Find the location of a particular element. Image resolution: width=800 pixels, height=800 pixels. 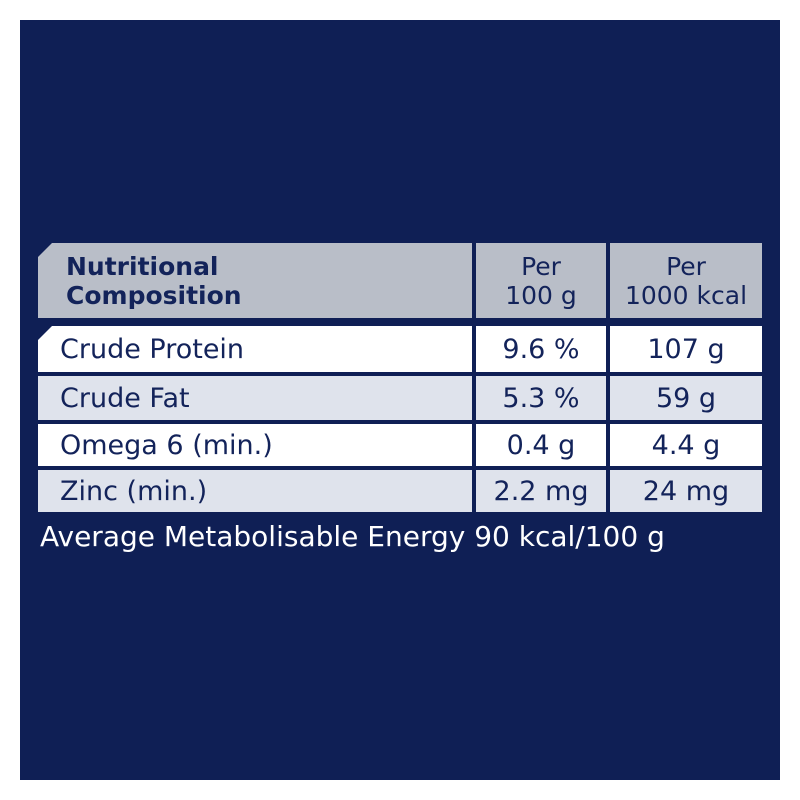

header-cell: Nutritional Composition is located at coordinates (255, 280).